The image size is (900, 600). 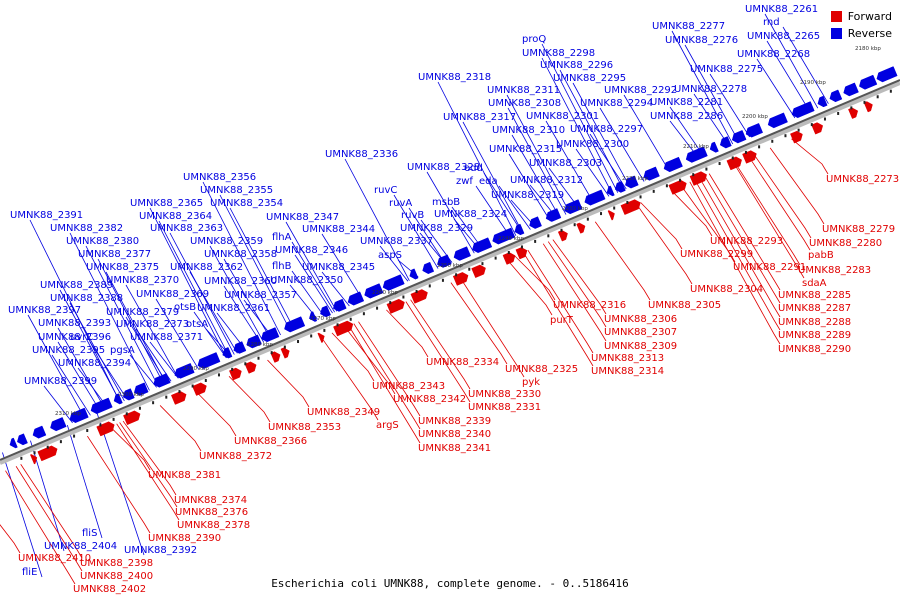 I want to click on forward-gene-label: UMNK88_2381, so click(x=184, y=475).